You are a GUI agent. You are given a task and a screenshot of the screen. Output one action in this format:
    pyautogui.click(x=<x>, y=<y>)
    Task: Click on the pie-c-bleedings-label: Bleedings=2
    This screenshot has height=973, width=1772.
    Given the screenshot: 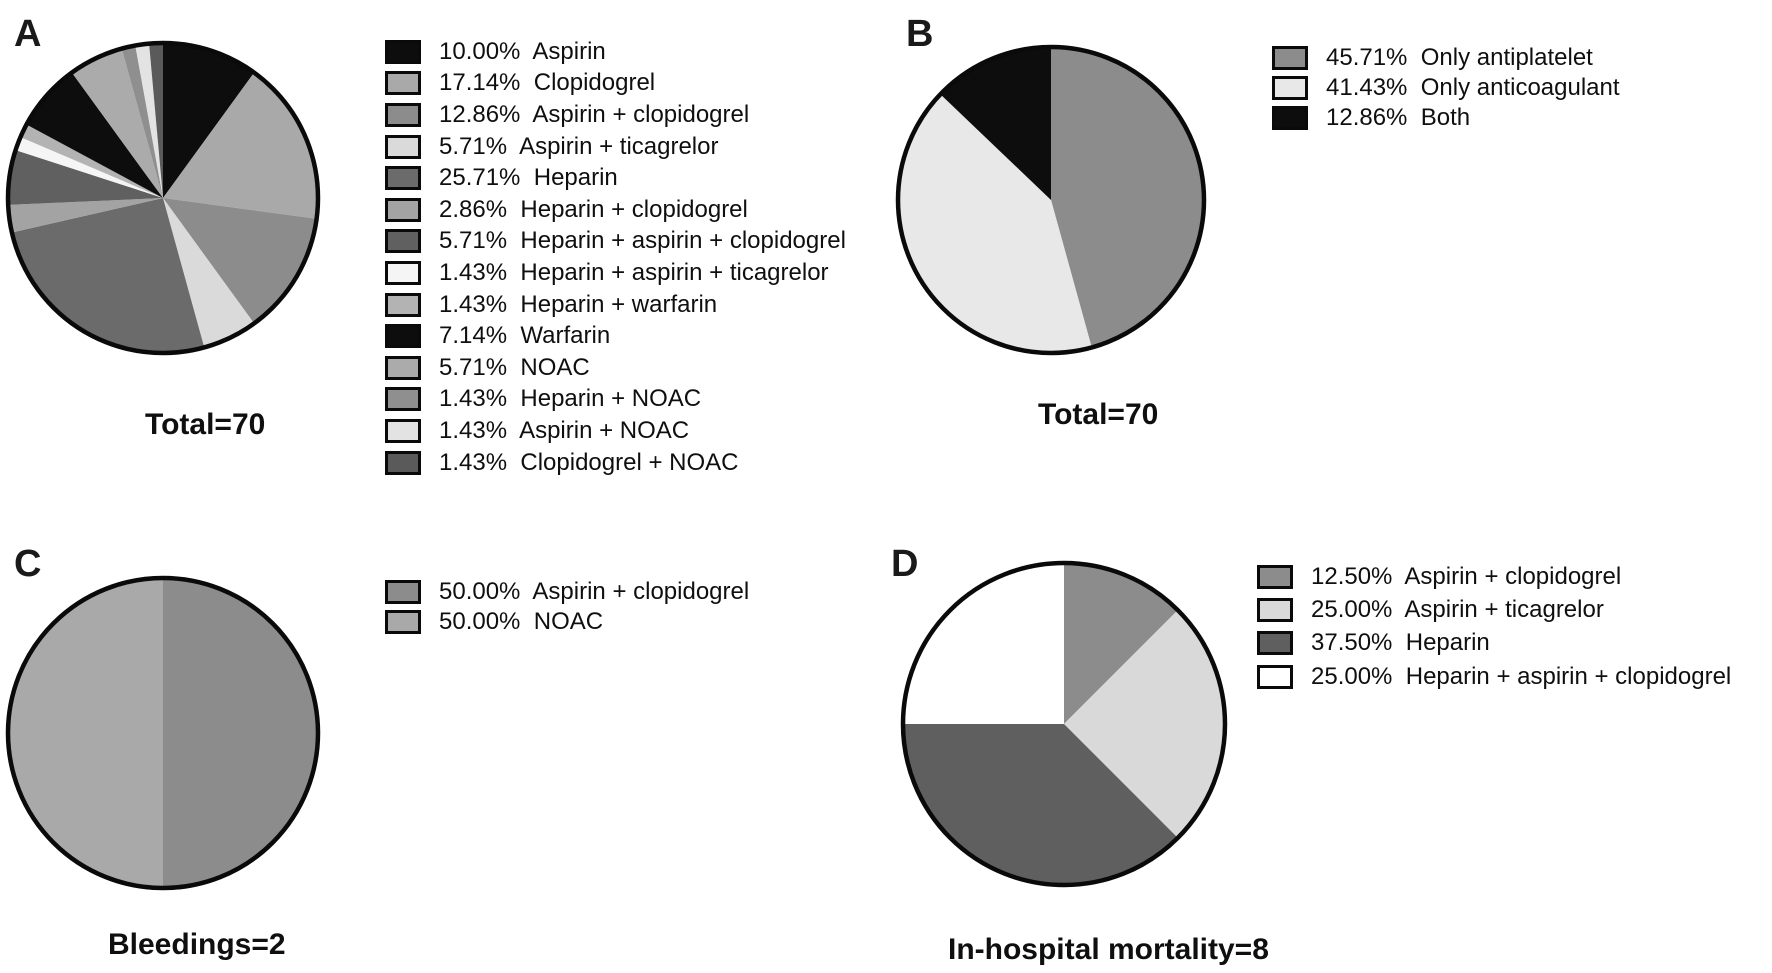 What is the action you would take?
    pyautogui.click(x=197, y=944)
    